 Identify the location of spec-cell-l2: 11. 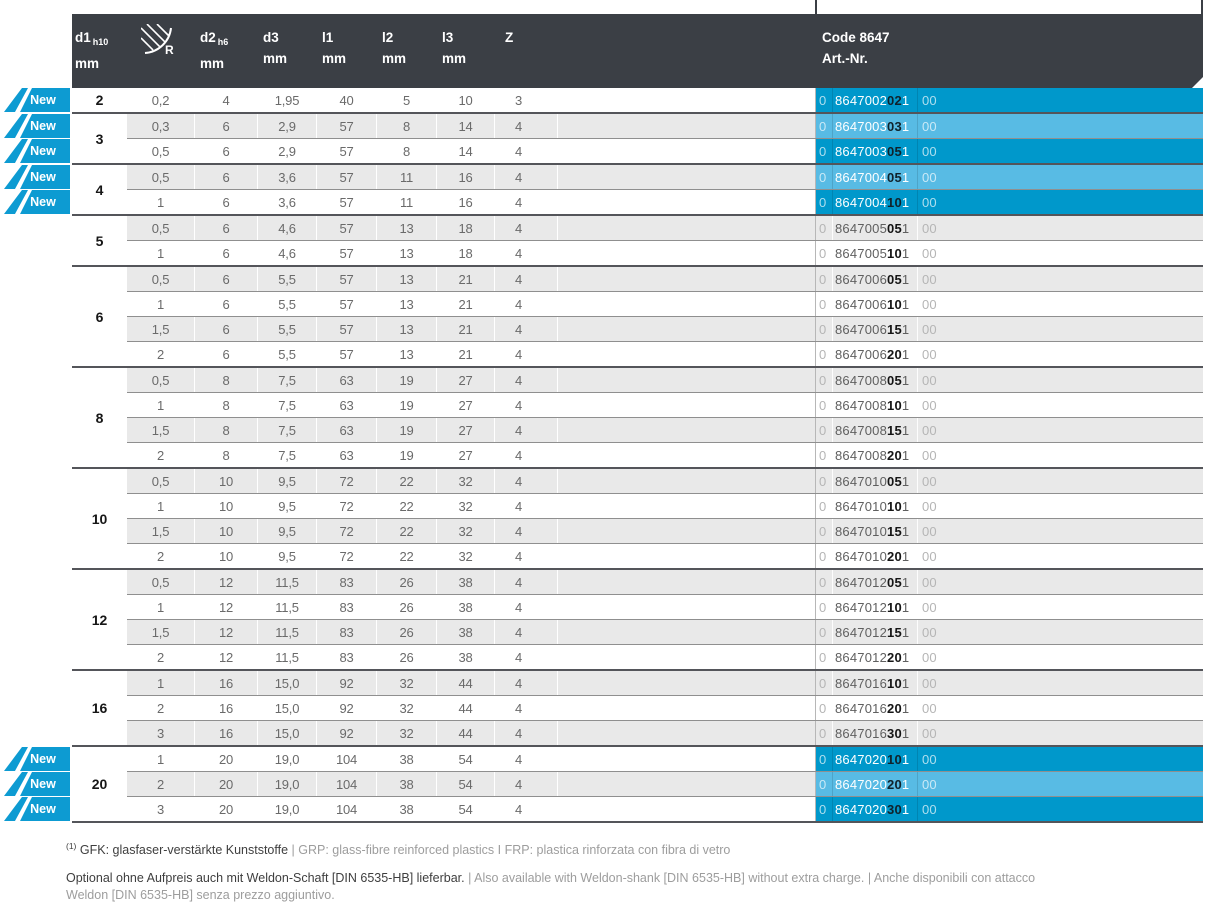
(407, 177).